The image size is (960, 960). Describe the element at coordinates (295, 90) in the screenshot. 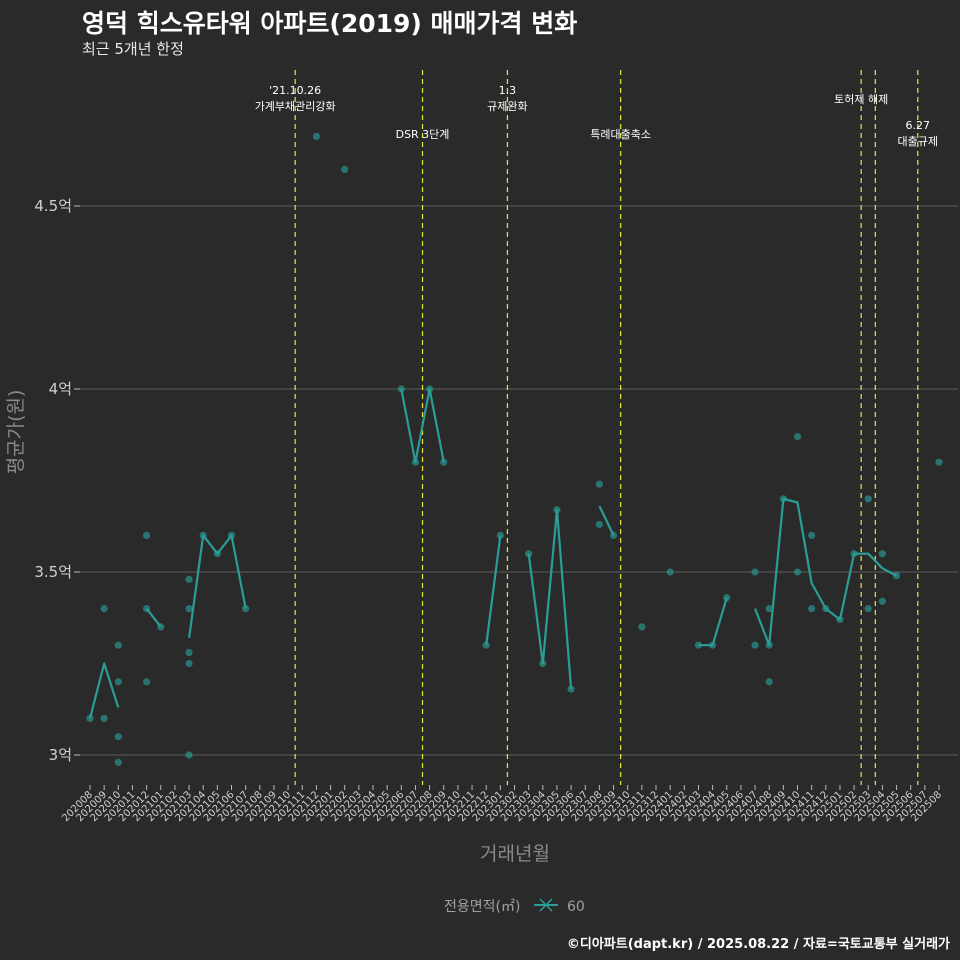

I see `event-label: '21.10.26` at that location.